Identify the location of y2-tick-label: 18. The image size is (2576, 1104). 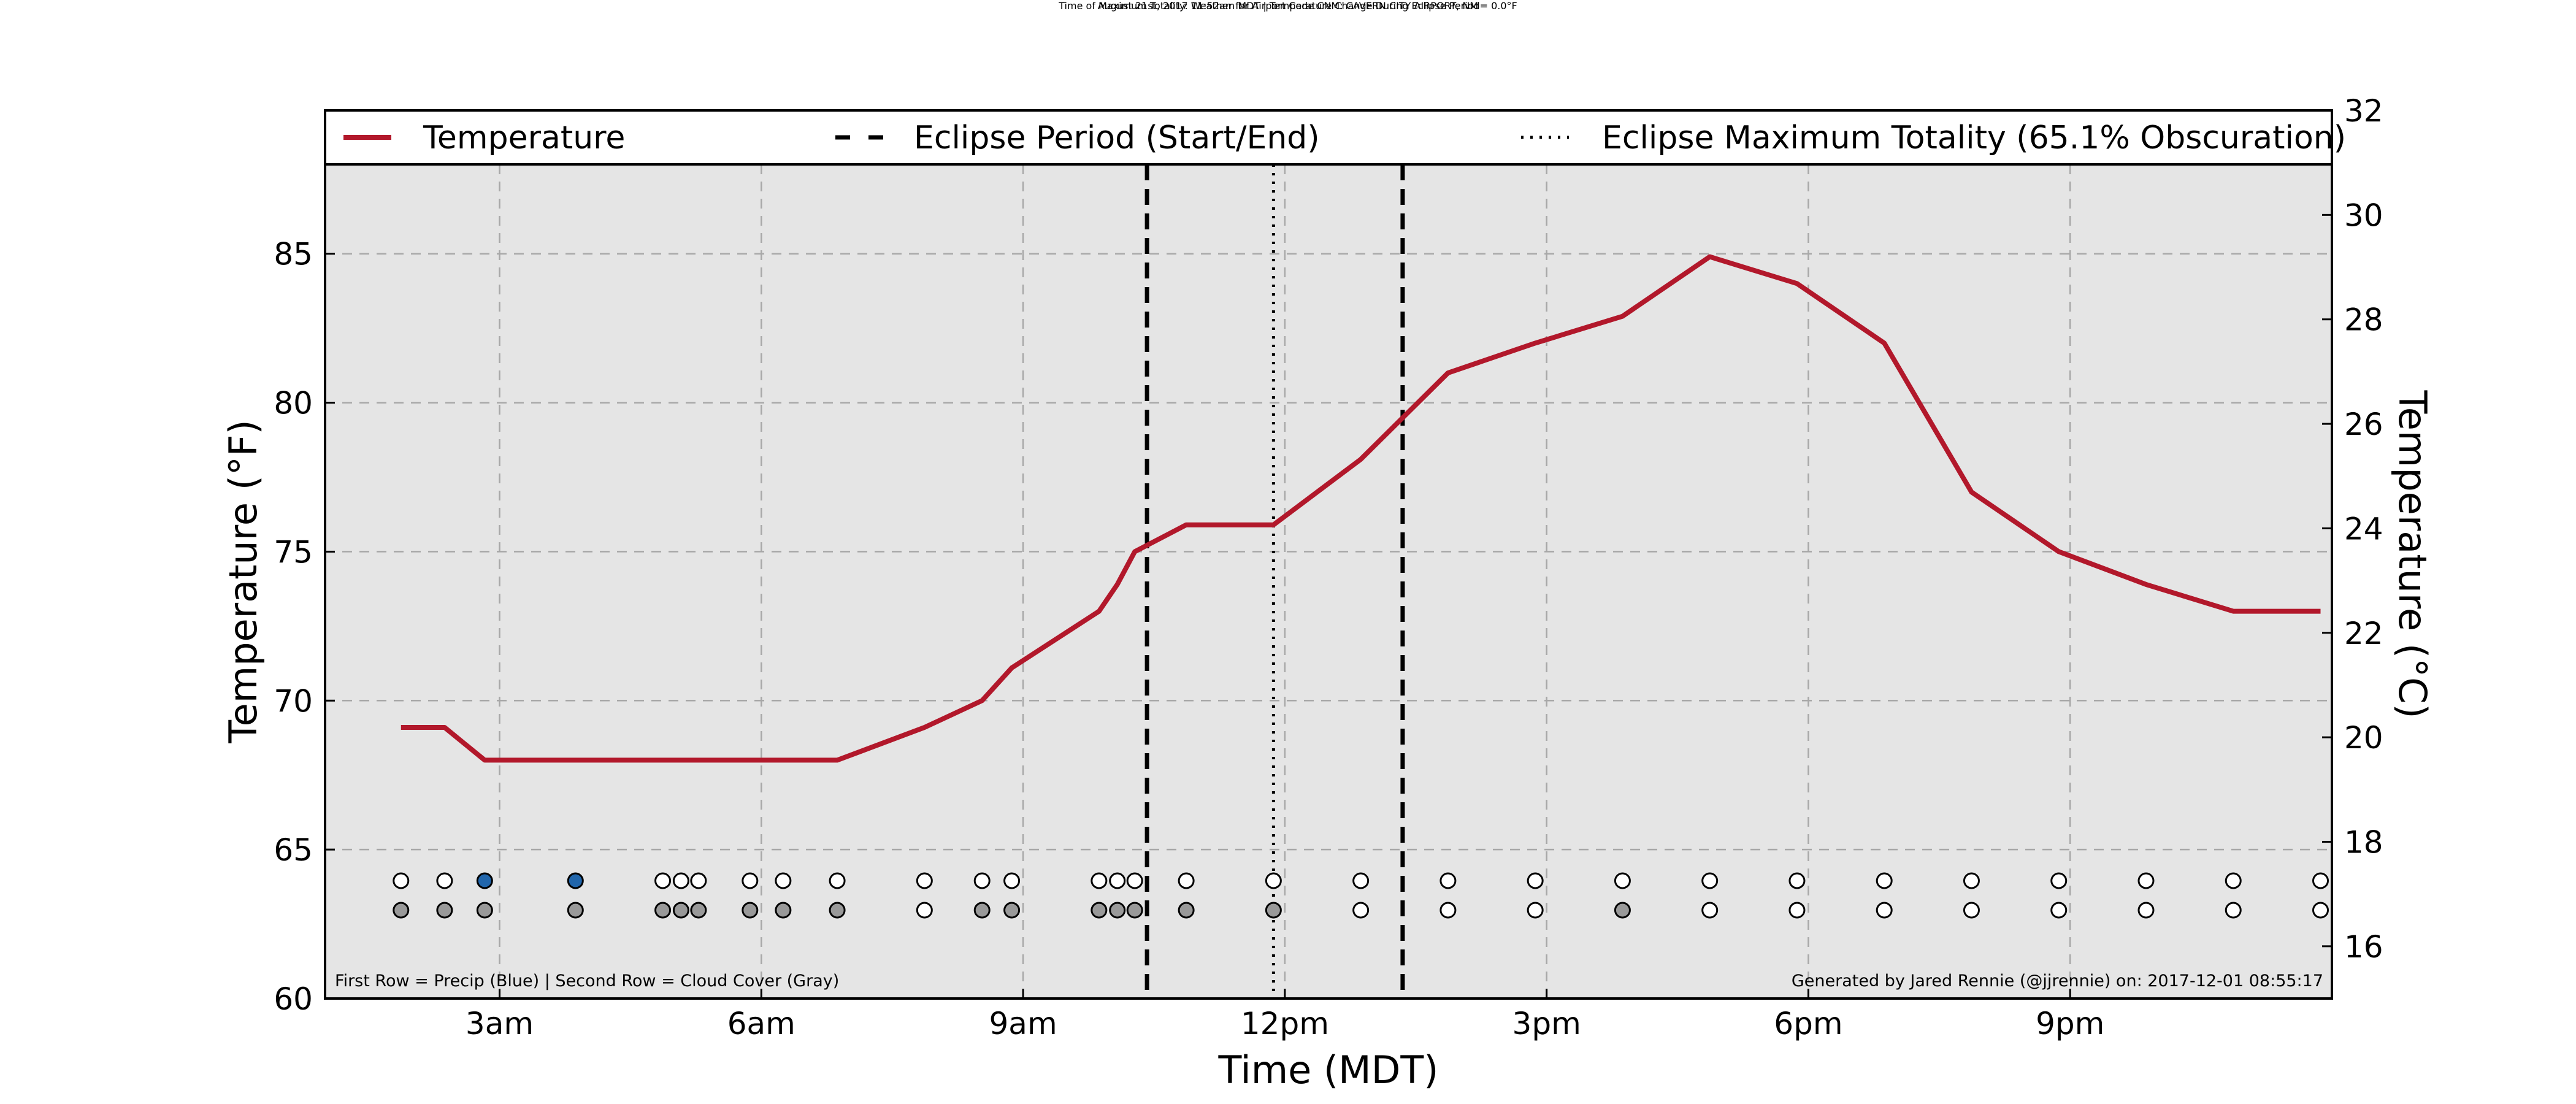
(2363, 842).